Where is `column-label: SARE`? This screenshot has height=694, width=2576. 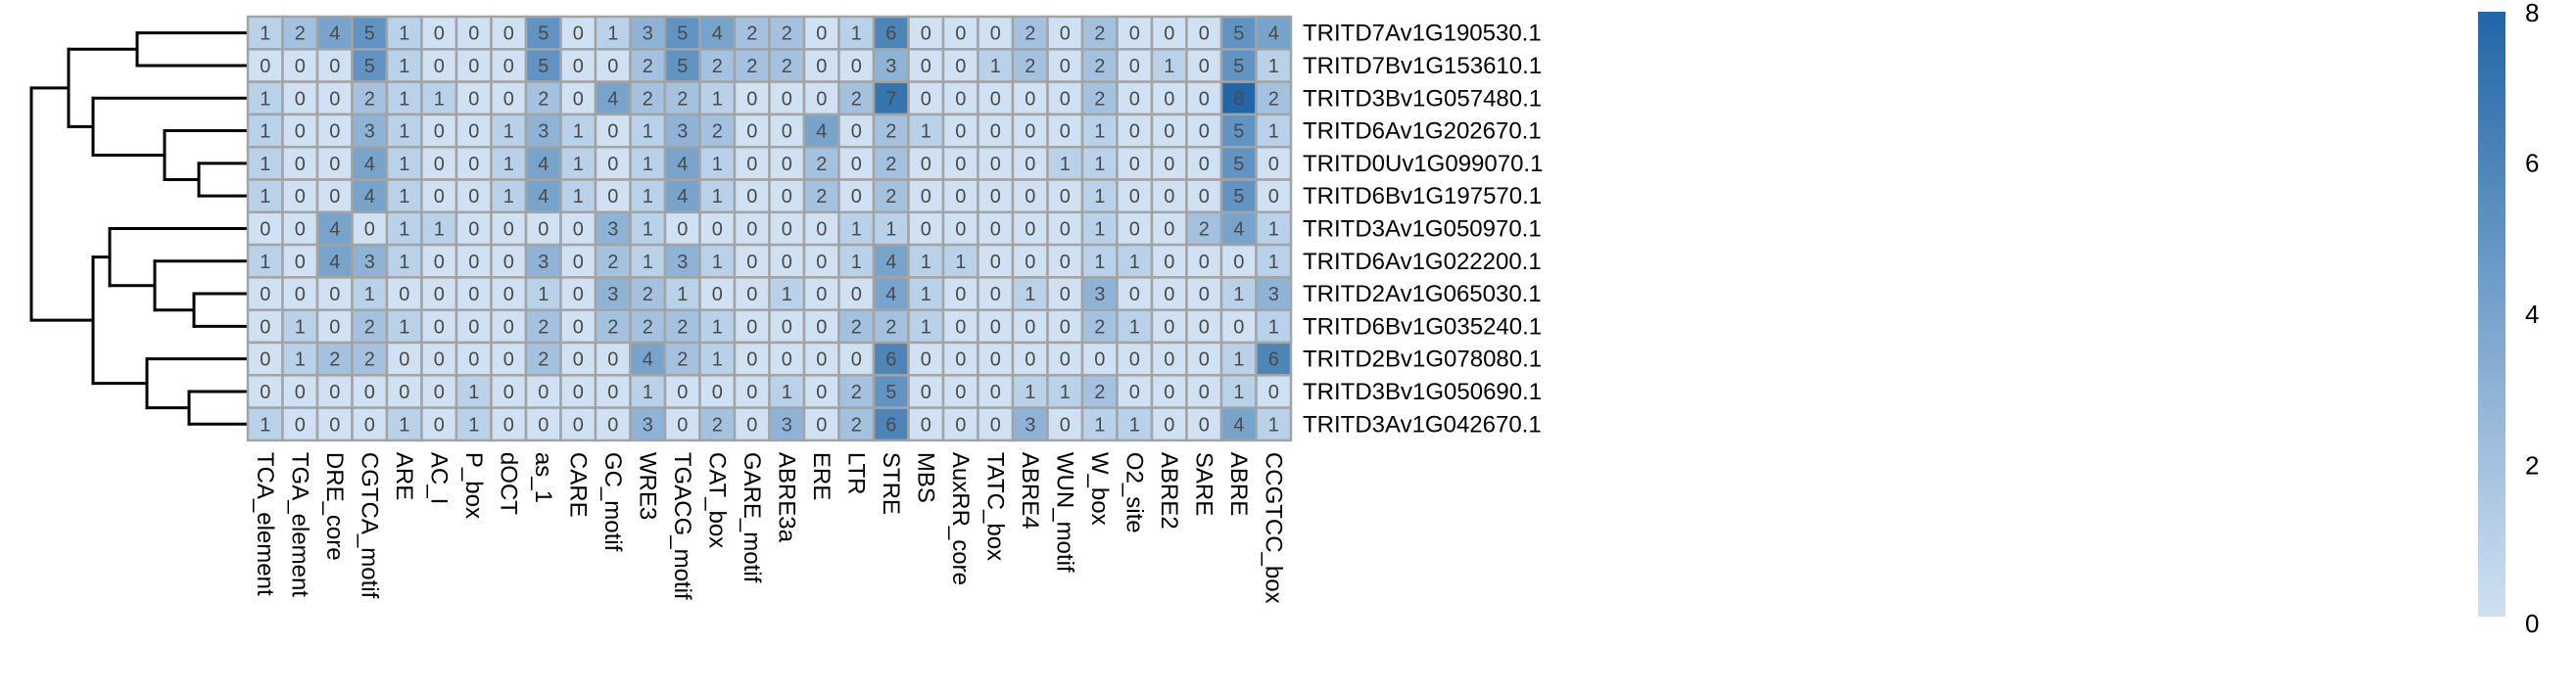
column-label: SARE is located at coordinates (1203, 484).